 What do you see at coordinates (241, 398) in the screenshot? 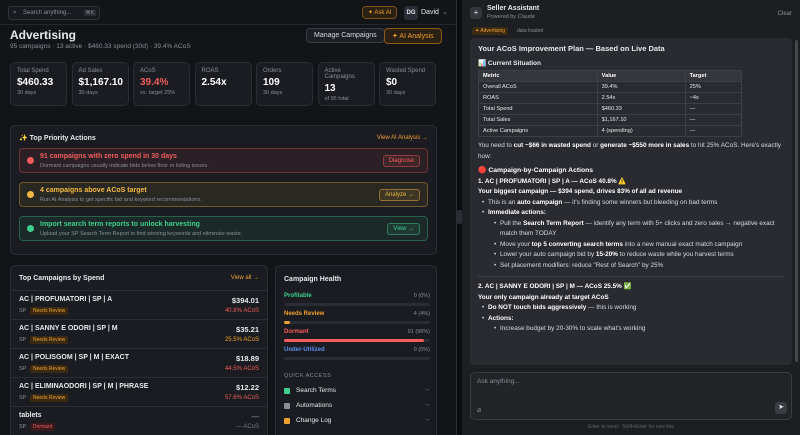
I see `campaign-acos: 57.6% ACoS` at bounding box center [241, 398].